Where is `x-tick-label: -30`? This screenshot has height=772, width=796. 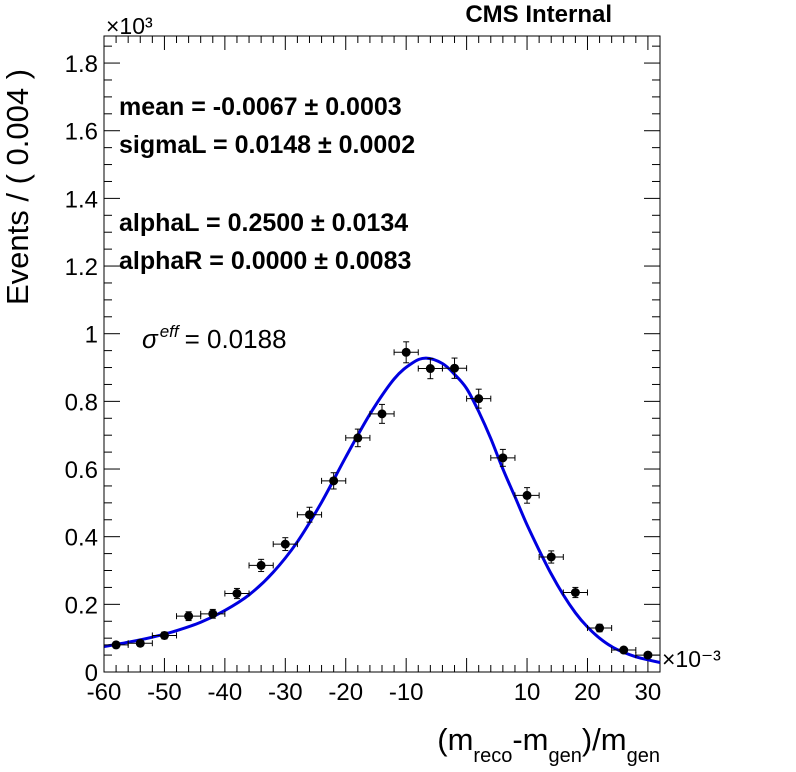
x-tick-label: -30 is located at coordinates (285, 692).